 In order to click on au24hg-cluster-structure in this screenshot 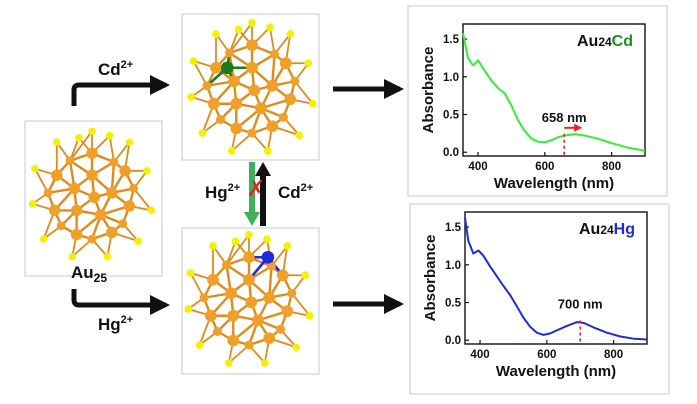, I will do `click(249, 298)`.